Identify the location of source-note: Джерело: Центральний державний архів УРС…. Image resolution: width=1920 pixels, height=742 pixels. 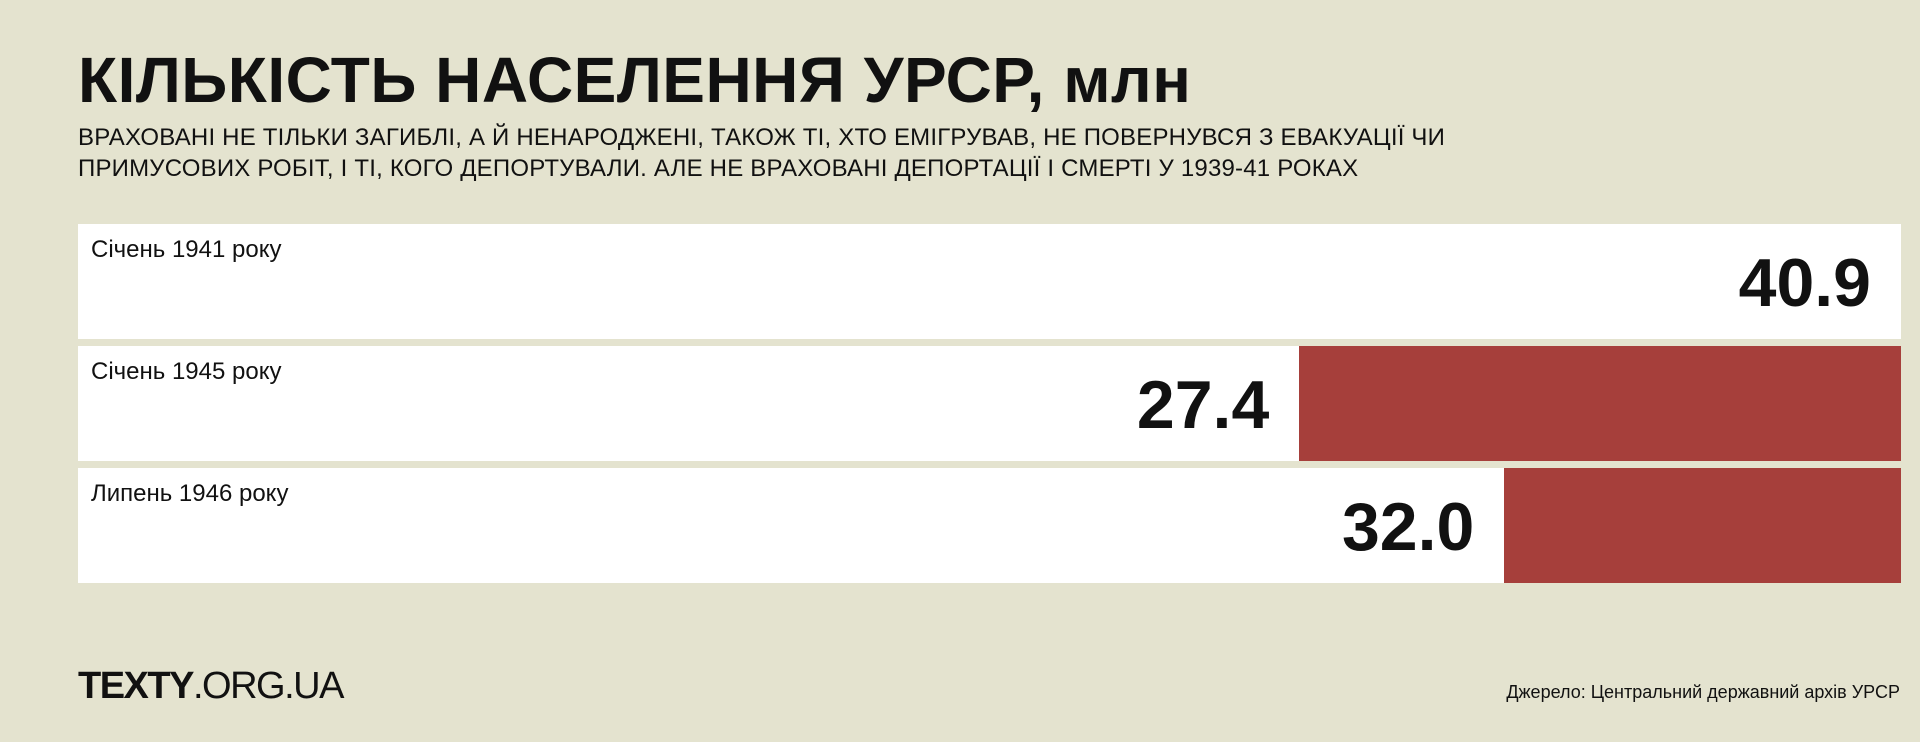
(1703, 692).